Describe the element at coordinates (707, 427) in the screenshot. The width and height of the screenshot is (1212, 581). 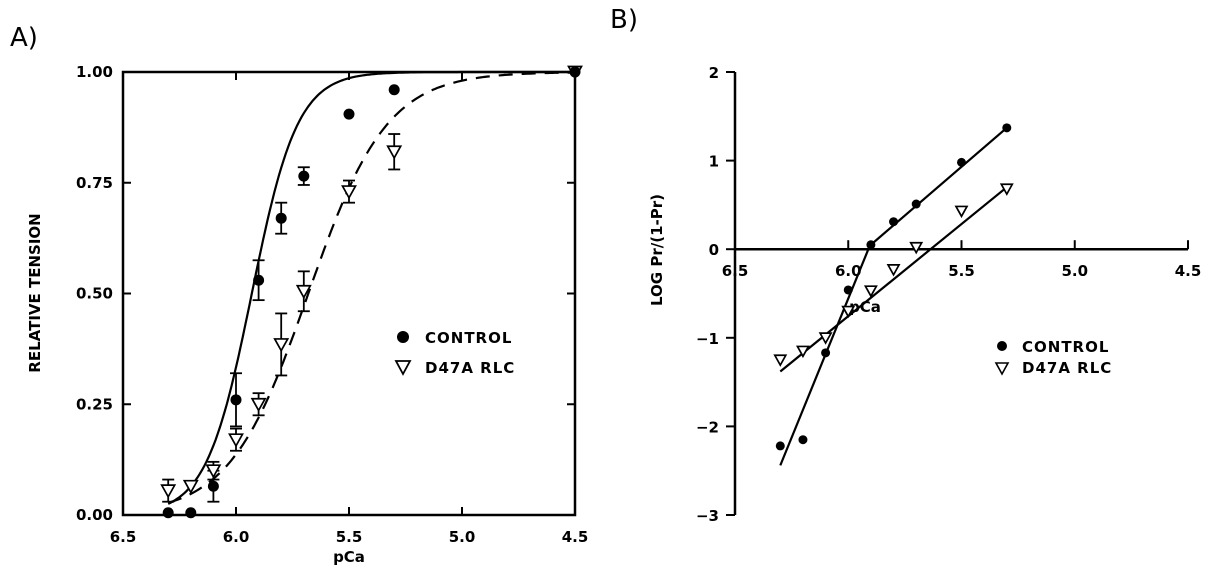
I see `y-tick-label: −2` at that location.